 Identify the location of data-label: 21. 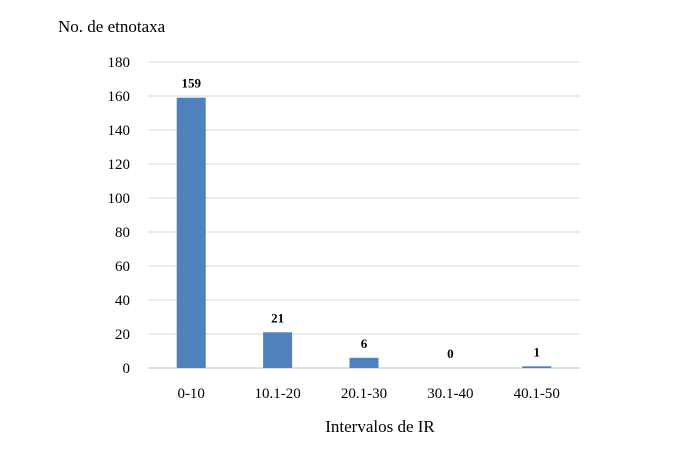
(277, 317).